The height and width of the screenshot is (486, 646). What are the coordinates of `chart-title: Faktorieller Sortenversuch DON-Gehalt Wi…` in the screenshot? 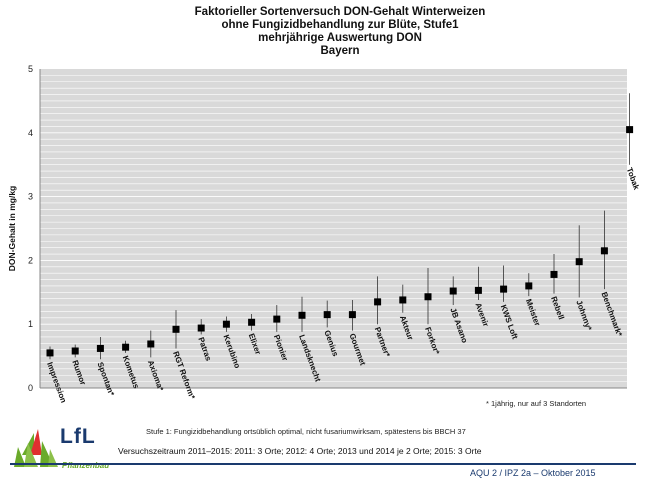 It's located at (340, 32).